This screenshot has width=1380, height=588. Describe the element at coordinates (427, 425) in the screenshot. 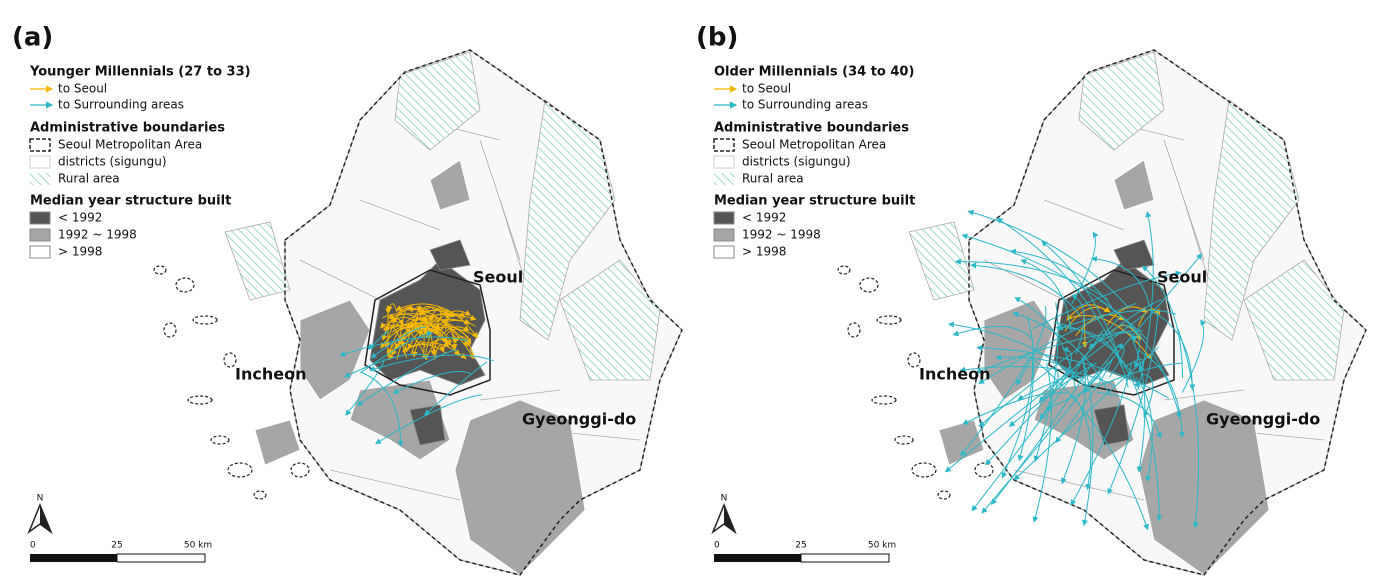

I see `district-before-1992` at that location.